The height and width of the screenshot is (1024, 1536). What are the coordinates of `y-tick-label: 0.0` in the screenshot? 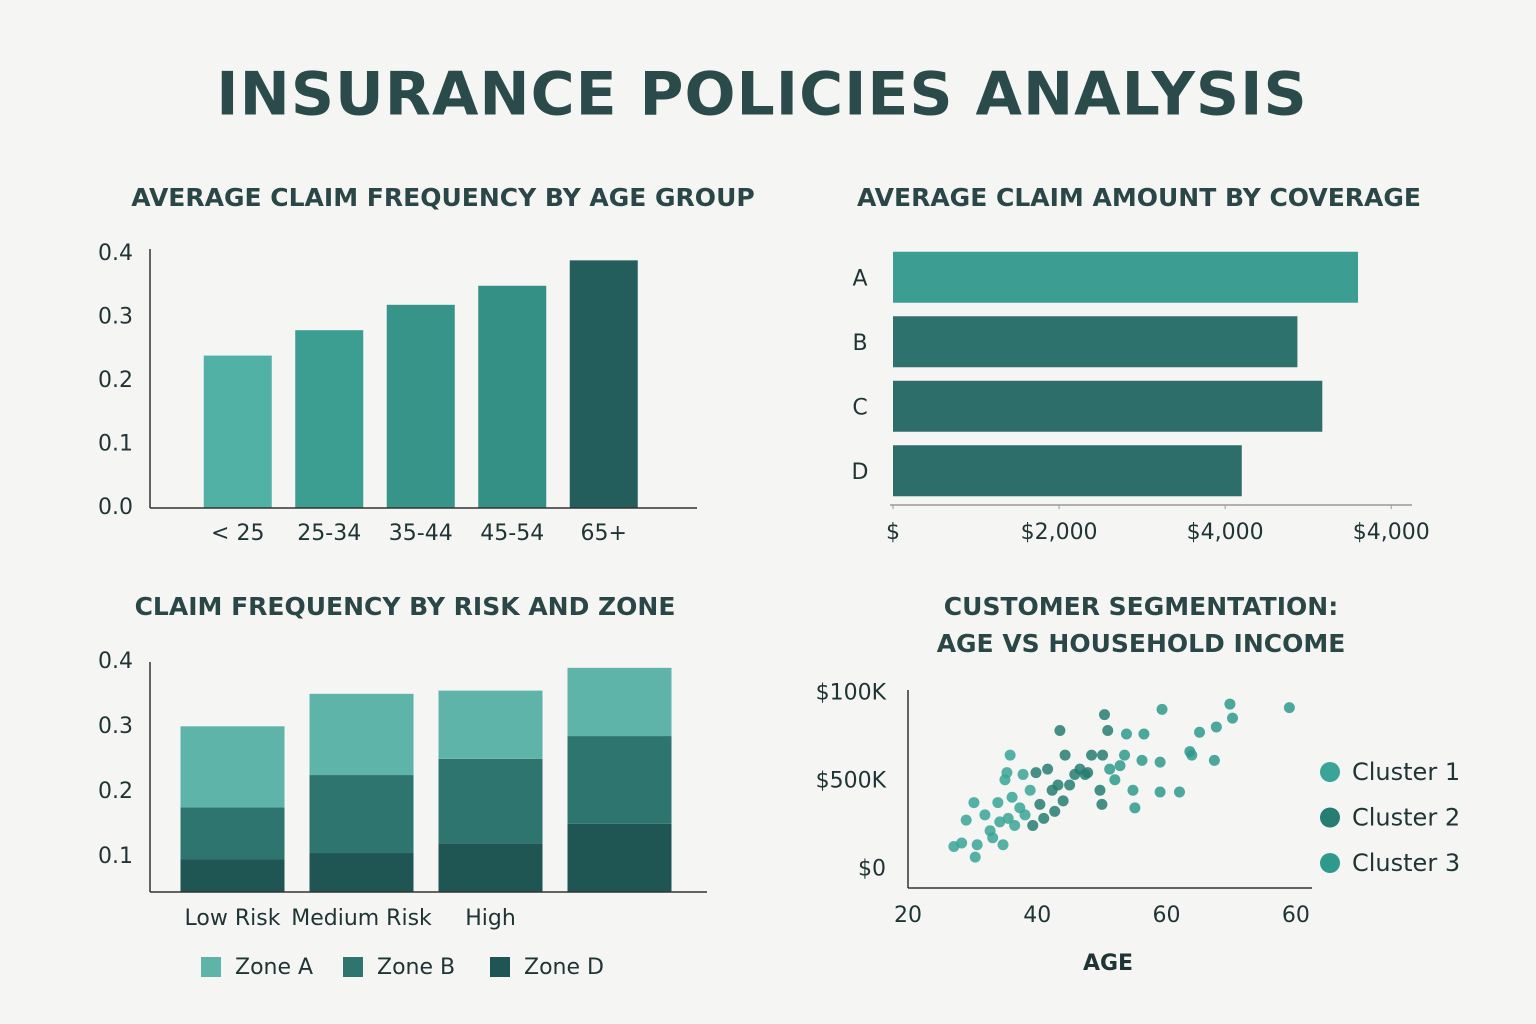 It's located at (115, 507).